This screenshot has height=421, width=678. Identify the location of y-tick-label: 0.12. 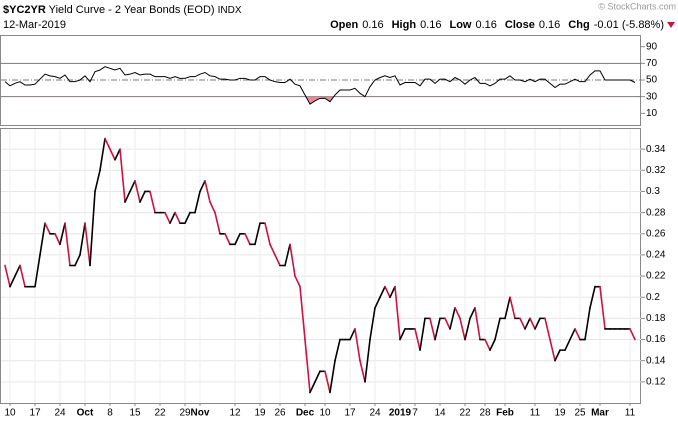
(656, 381).